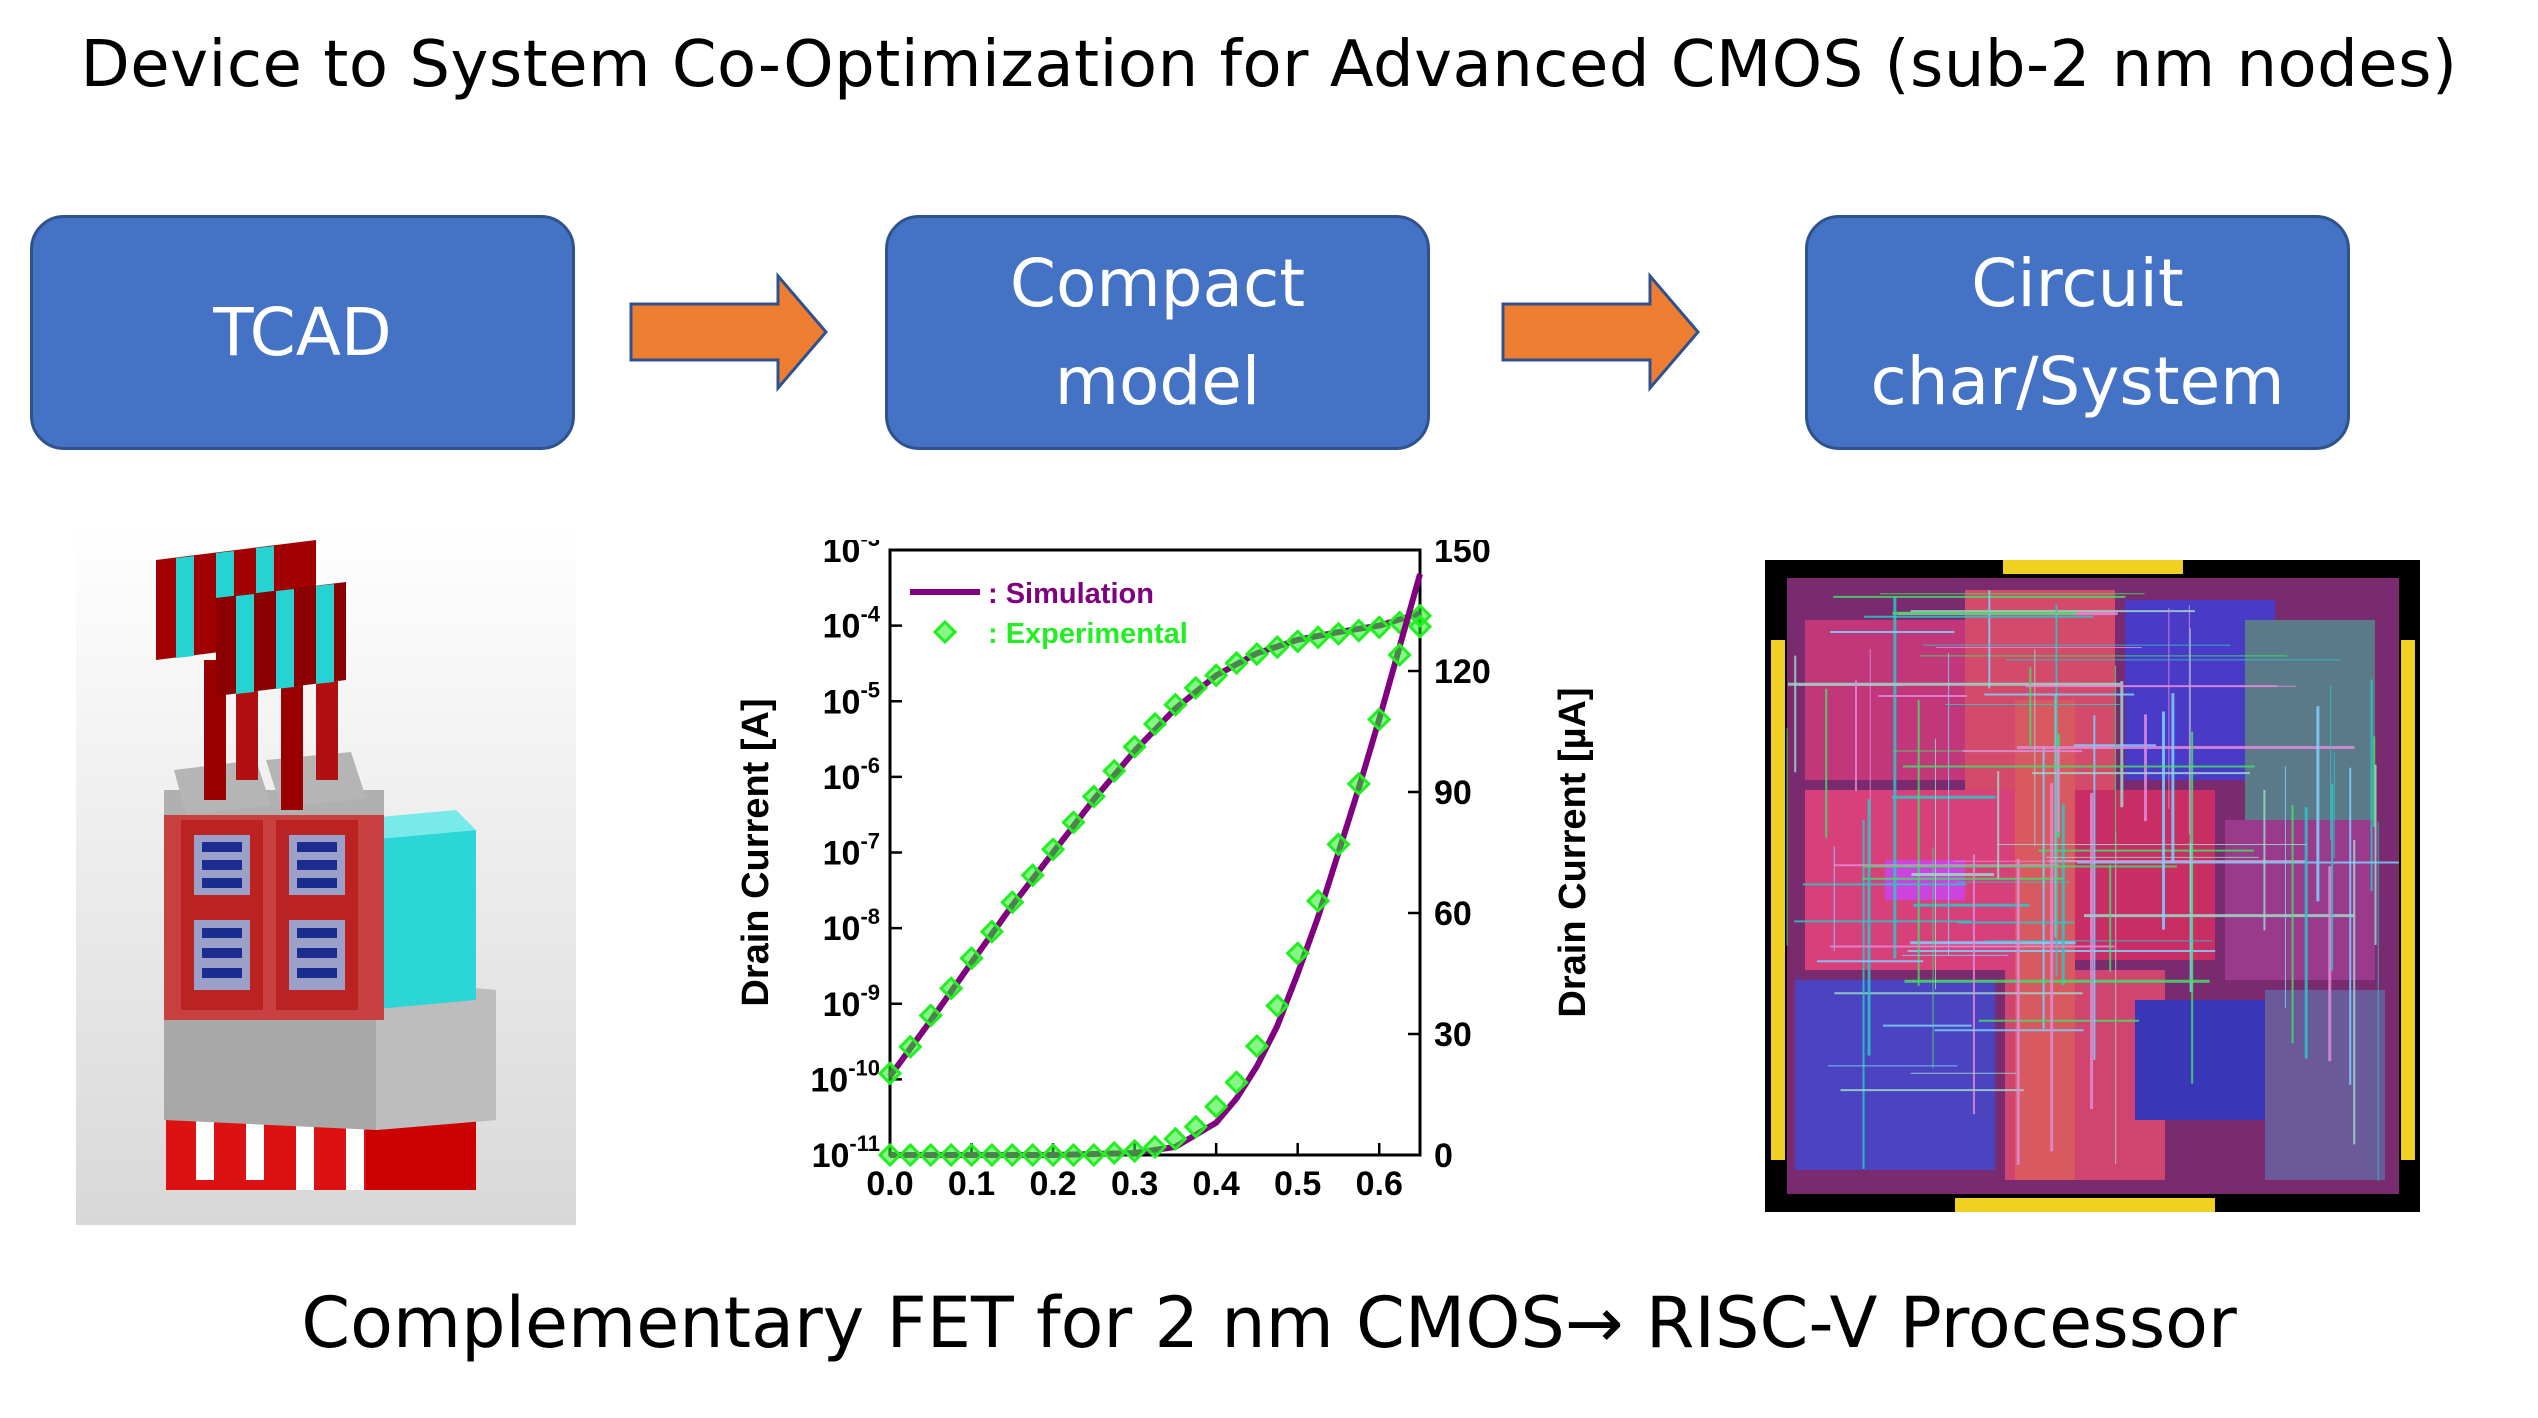  Describe the element at coordinates (1071, 594) in the screenshot. I see `legend-simulation-label: : Simulation` at that location.